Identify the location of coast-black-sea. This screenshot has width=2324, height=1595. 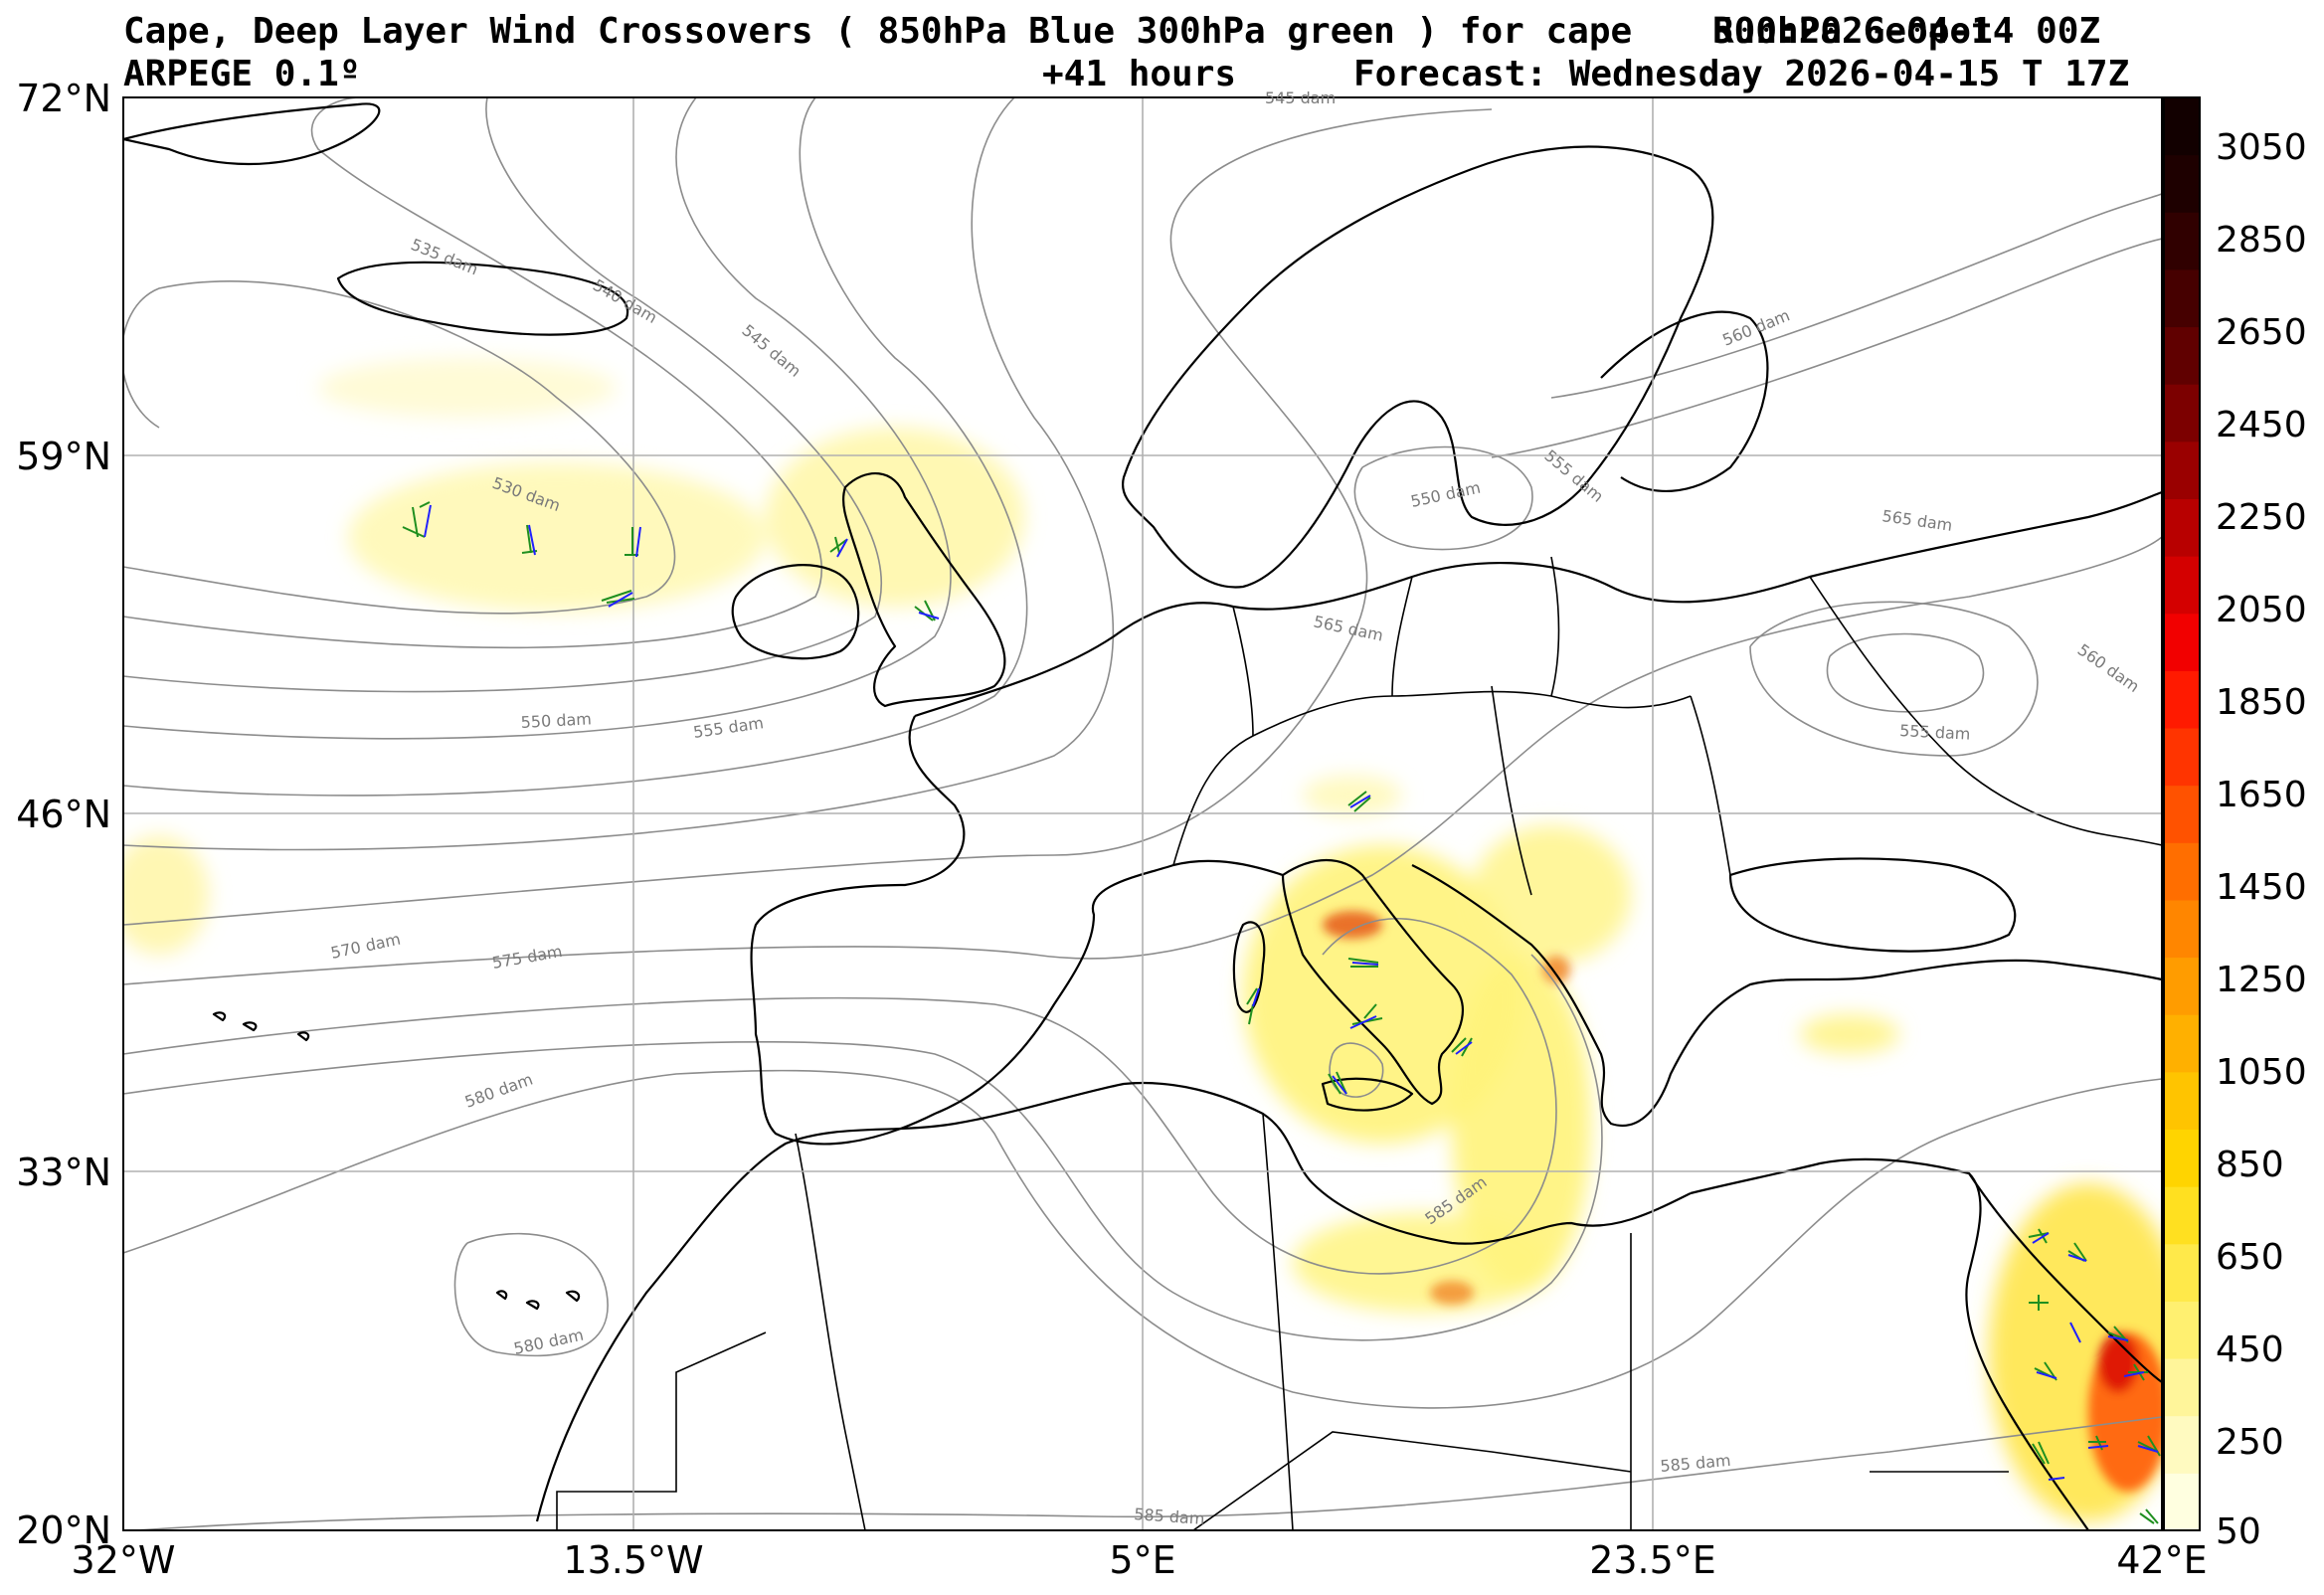
(1872, 905).